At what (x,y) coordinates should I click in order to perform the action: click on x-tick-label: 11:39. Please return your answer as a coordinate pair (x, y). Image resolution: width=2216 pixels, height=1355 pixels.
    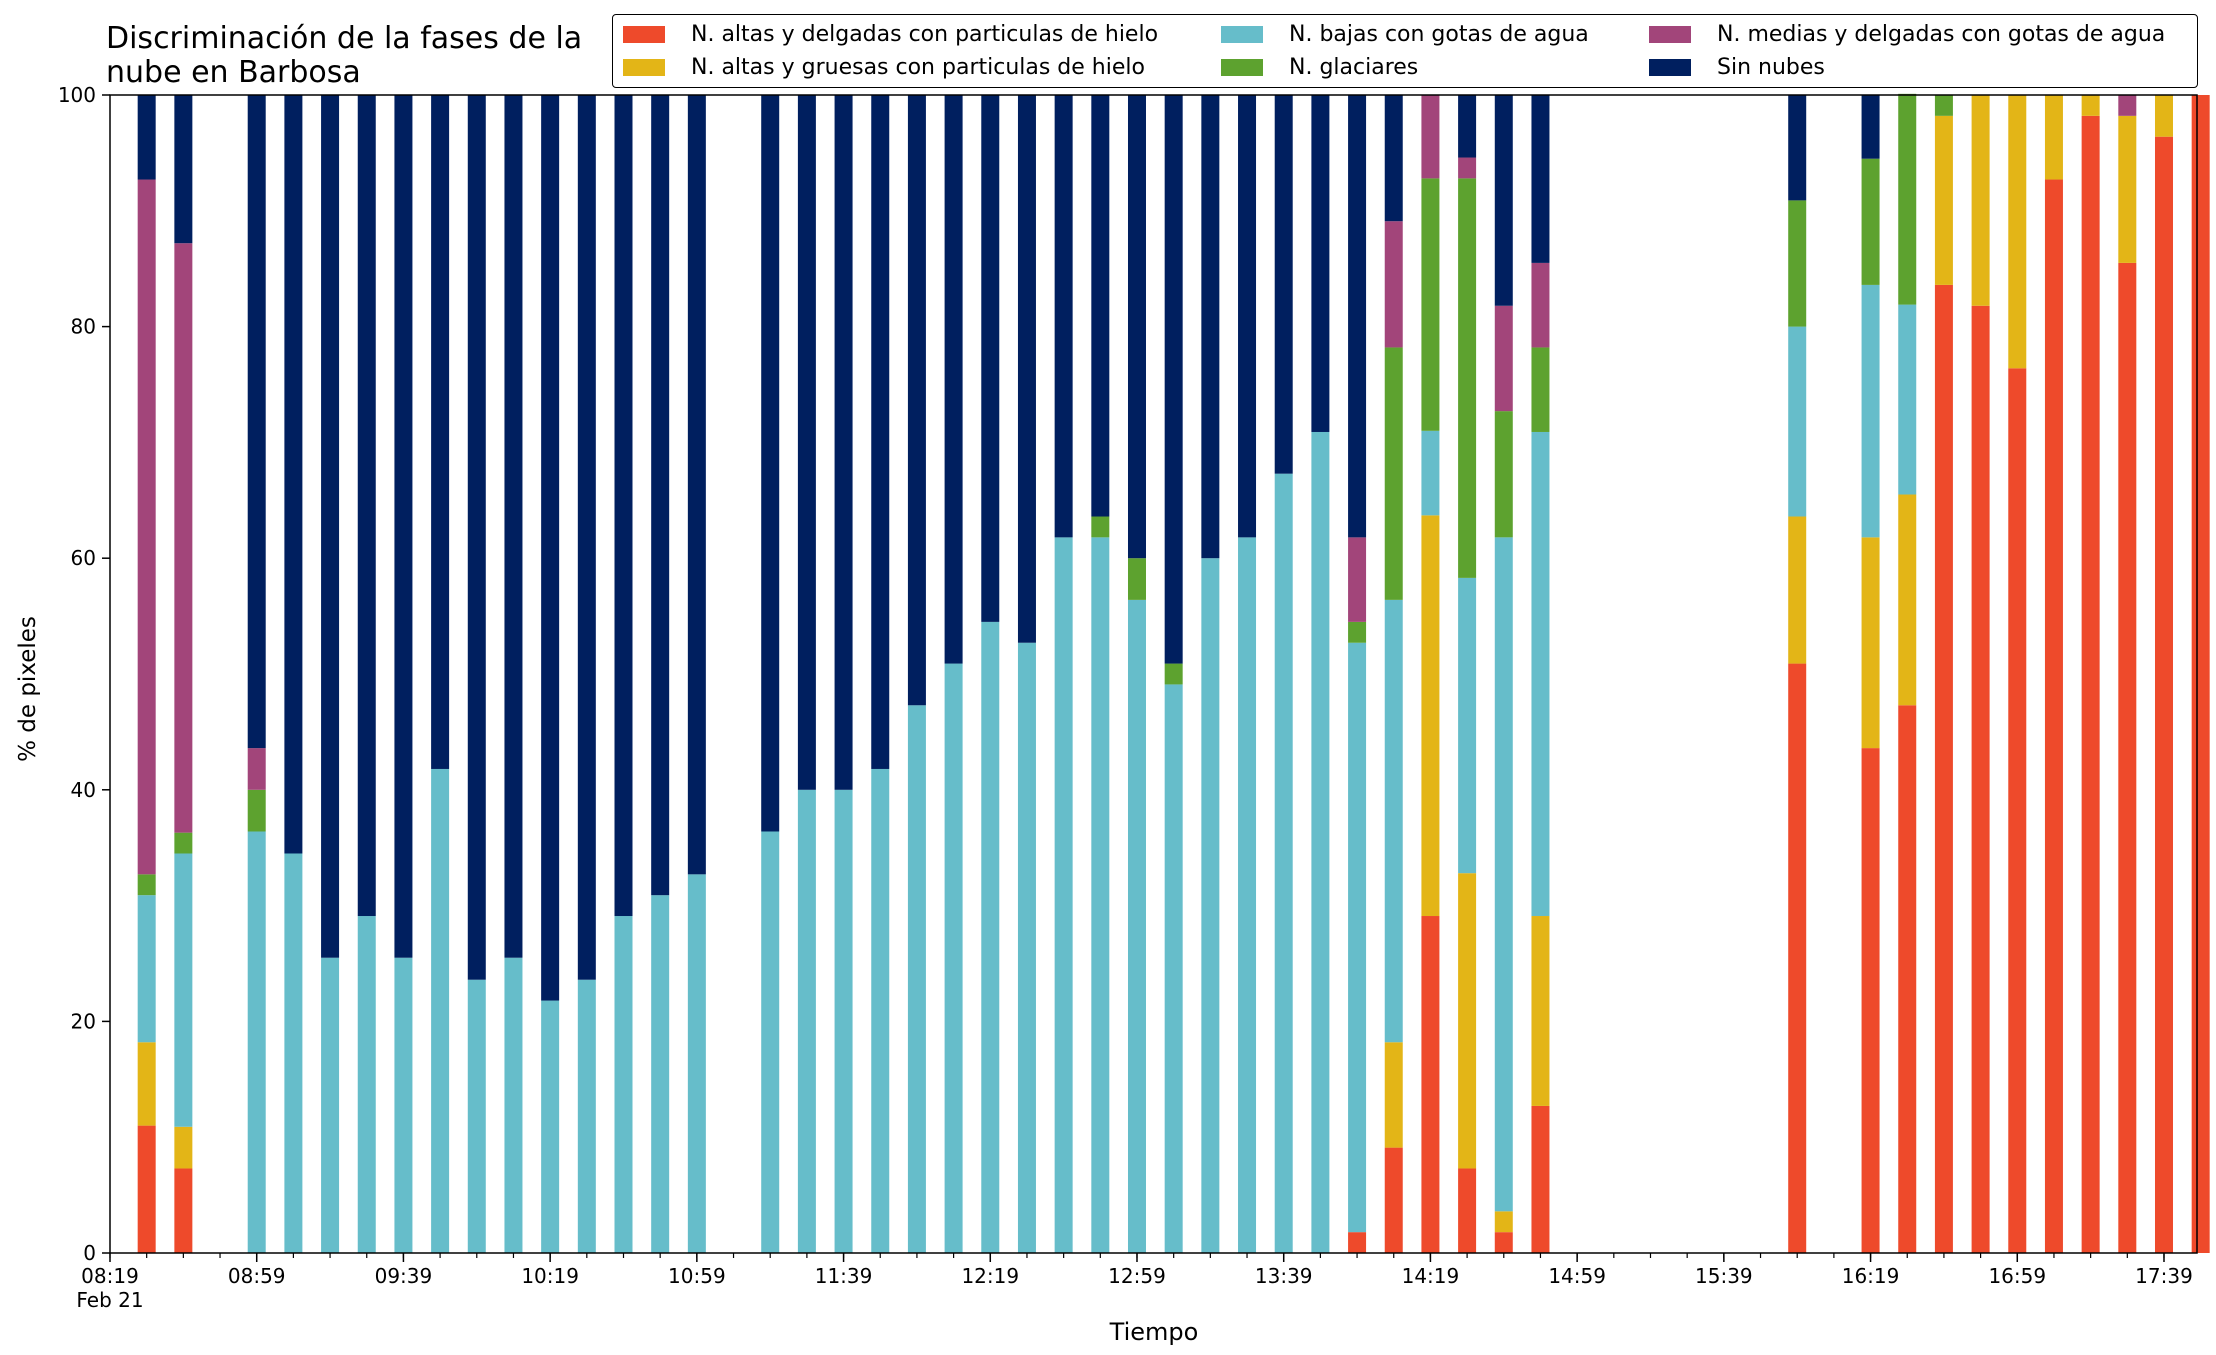
    Looking at the image, I should click on (844, 1276).